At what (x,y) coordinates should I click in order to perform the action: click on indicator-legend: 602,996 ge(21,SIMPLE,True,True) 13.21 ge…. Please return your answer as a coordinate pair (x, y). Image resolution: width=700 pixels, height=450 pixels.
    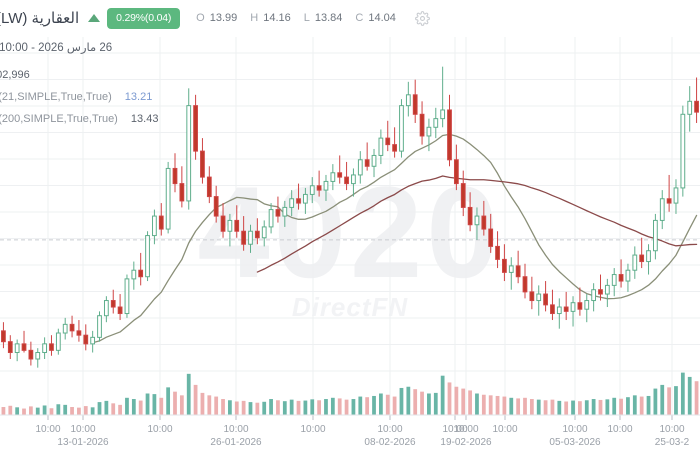
    Looking at the image, I should click on (79, 101).